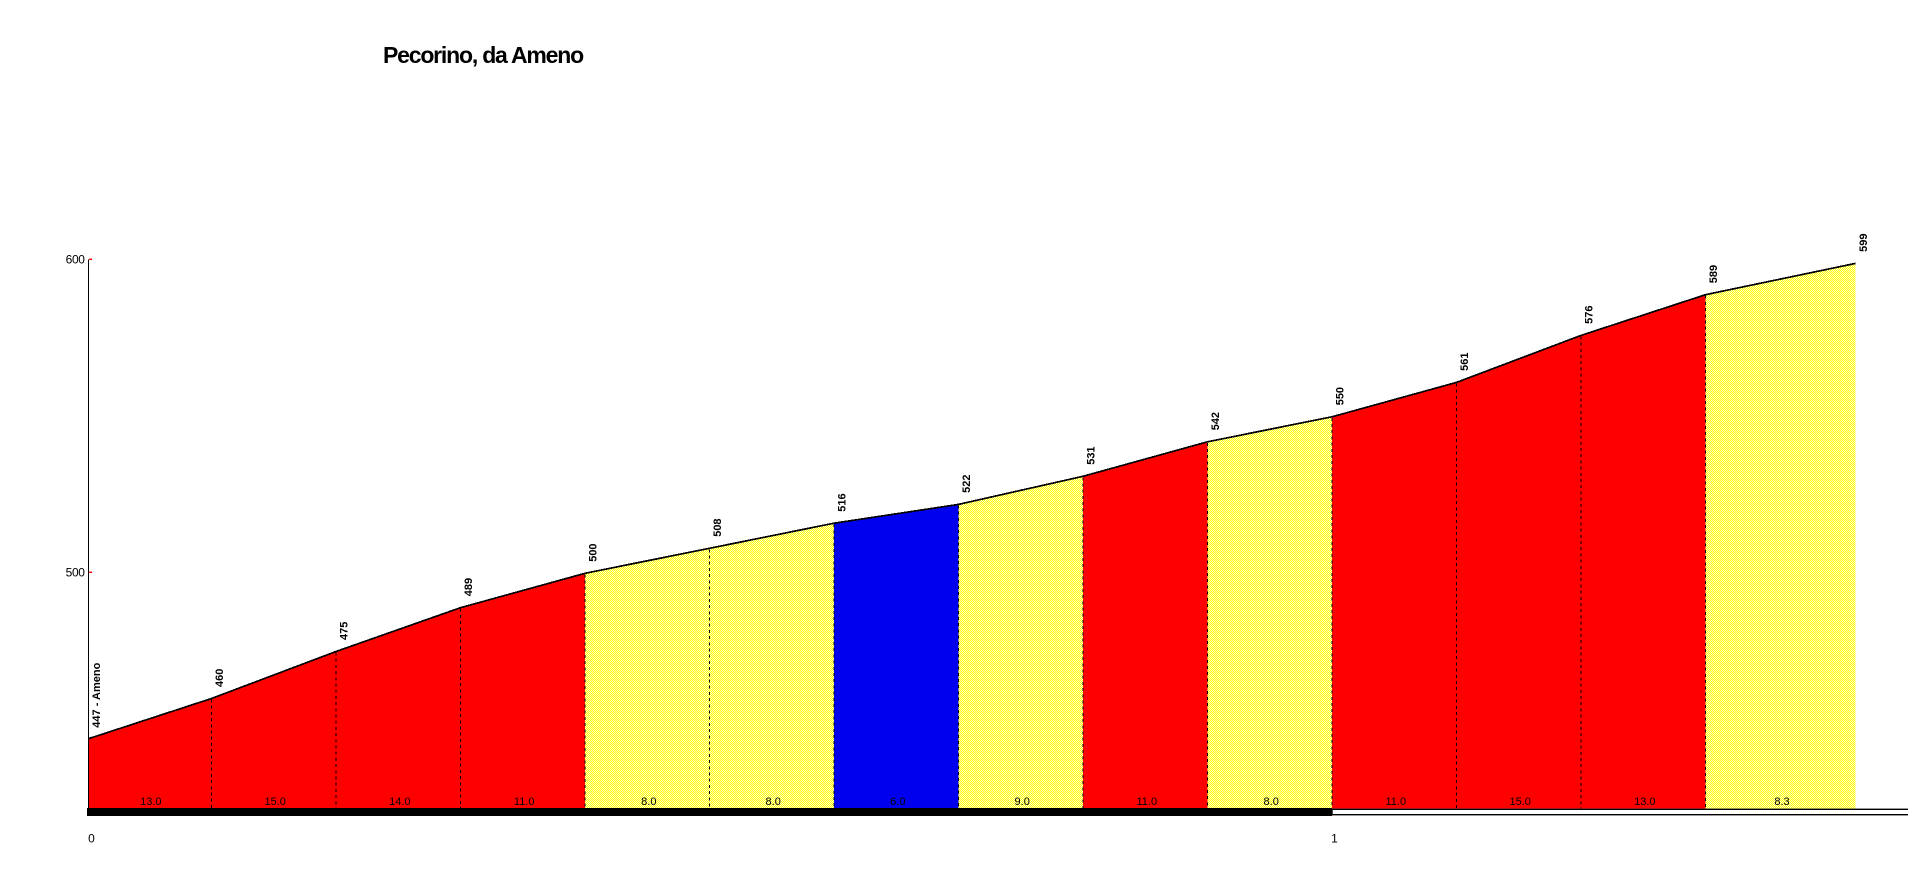  Describe the element at coordinates (469, 587) in the screenshot. I see `svg-text: 489` at that location.